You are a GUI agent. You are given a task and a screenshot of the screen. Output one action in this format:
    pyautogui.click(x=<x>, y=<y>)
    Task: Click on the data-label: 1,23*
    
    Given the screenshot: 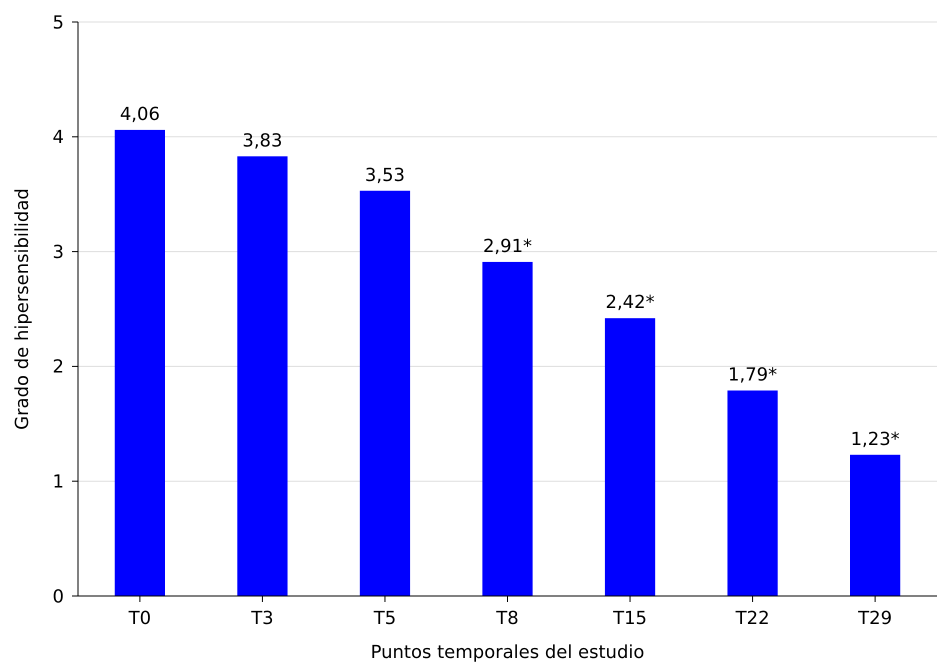 What is the action you would take?
    pyautogui.click(x=875, y=439)
    